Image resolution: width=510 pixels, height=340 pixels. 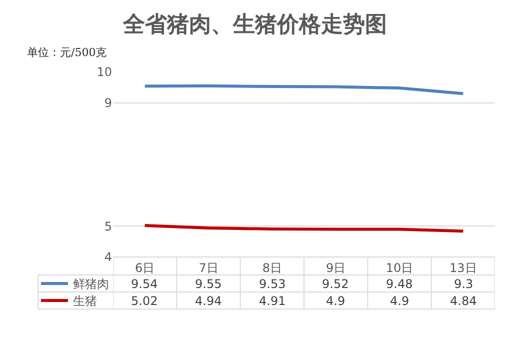 I want to click on y-tick-label: 5, so click(x=108, y=226).